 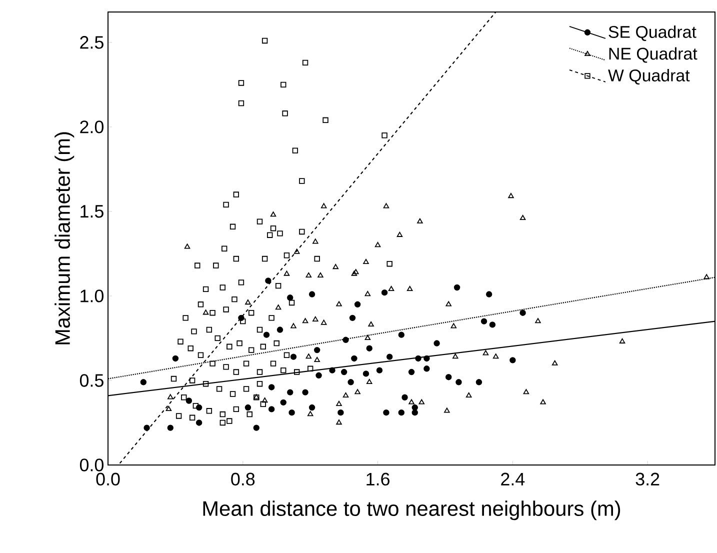 What do you see at coordinates (243, 479) in the screenshot?
I see `x-tick-label: 0.8` at bounding box center [243, 479].